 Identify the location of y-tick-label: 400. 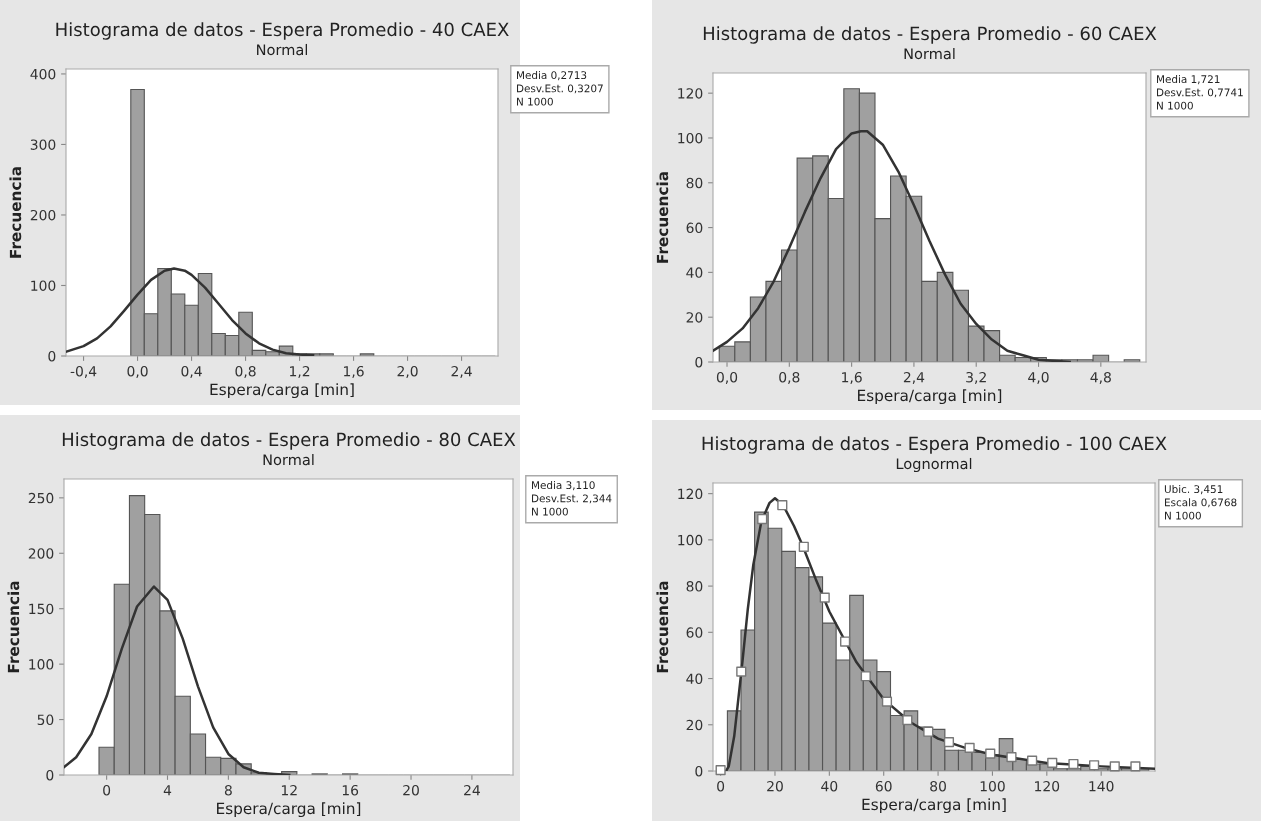
(43, 74).